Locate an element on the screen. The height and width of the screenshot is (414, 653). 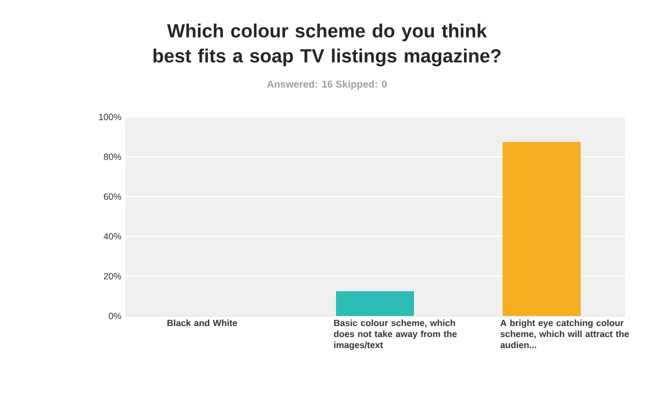
chart-title: Which colour scheme do you think best fits a soap TV listings magazine? is located at coordinates (327, 45).